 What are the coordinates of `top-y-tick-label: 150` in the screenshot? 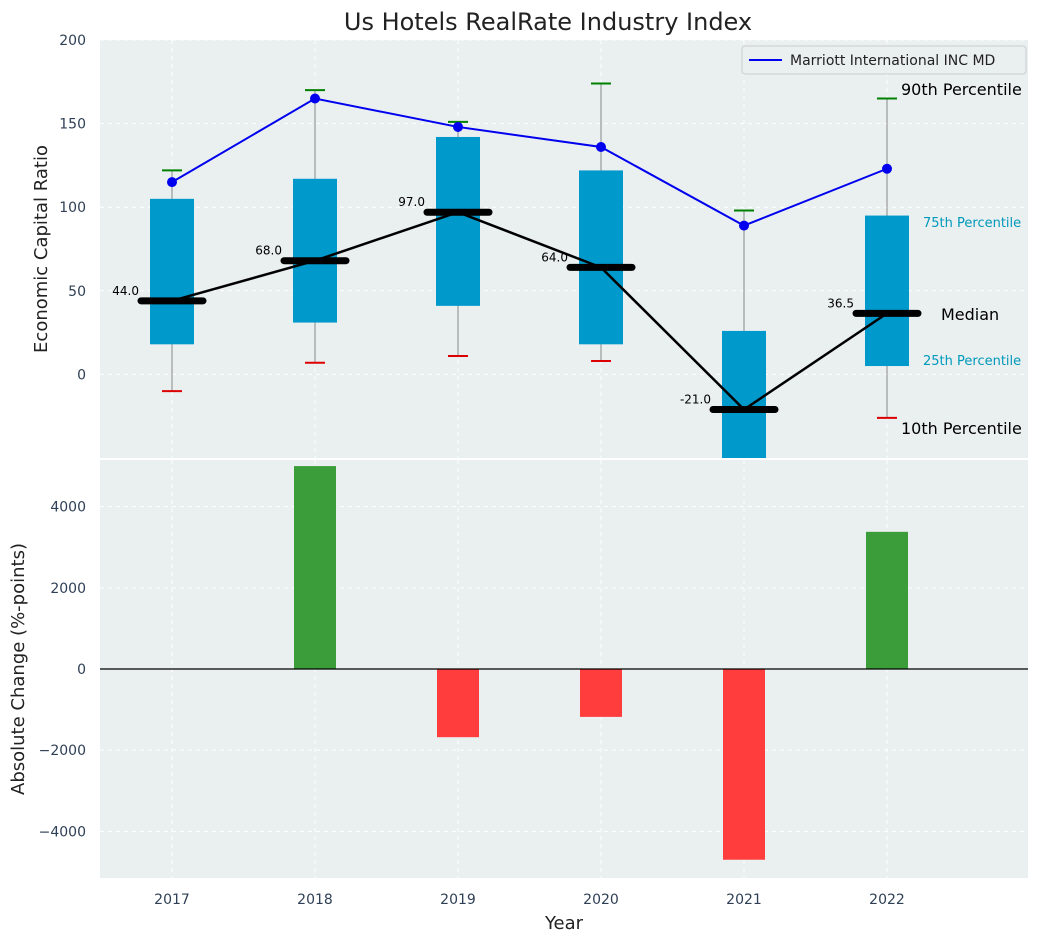 It's located at (72, 125).